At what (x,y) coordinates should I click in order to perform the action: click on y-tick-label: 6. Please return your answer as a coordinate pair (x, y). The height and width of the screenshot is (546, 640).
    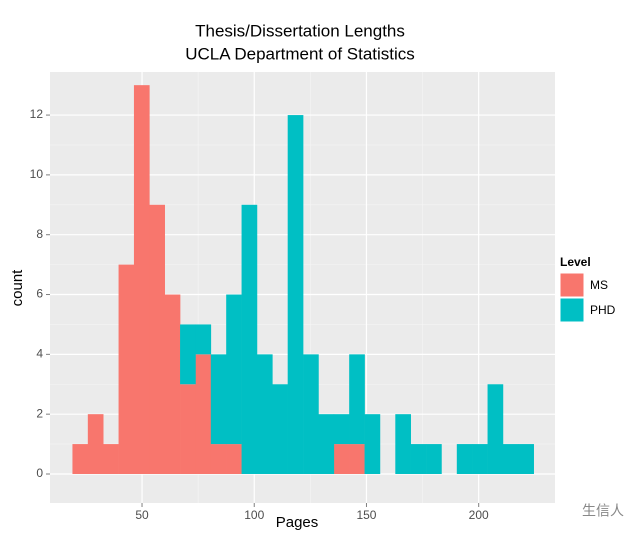
    Looking at the image, I should click on (39, 294).